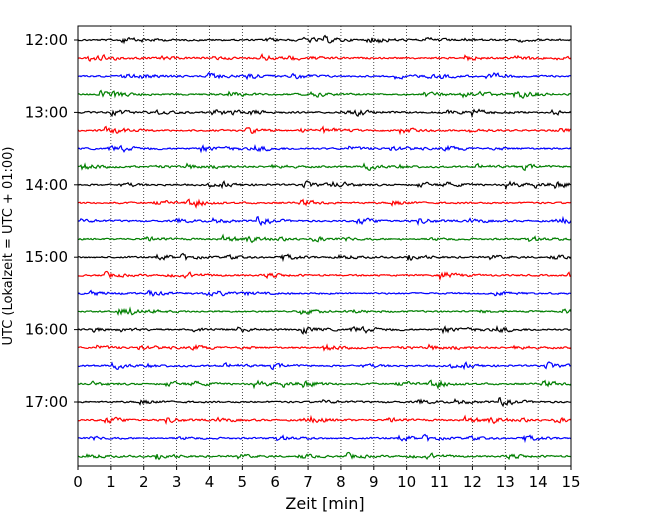 The image size is (650, 520). Describe the element at coordinates (472, 482) in the screenshot. I see `x-tick-label-12: 12` at that location.